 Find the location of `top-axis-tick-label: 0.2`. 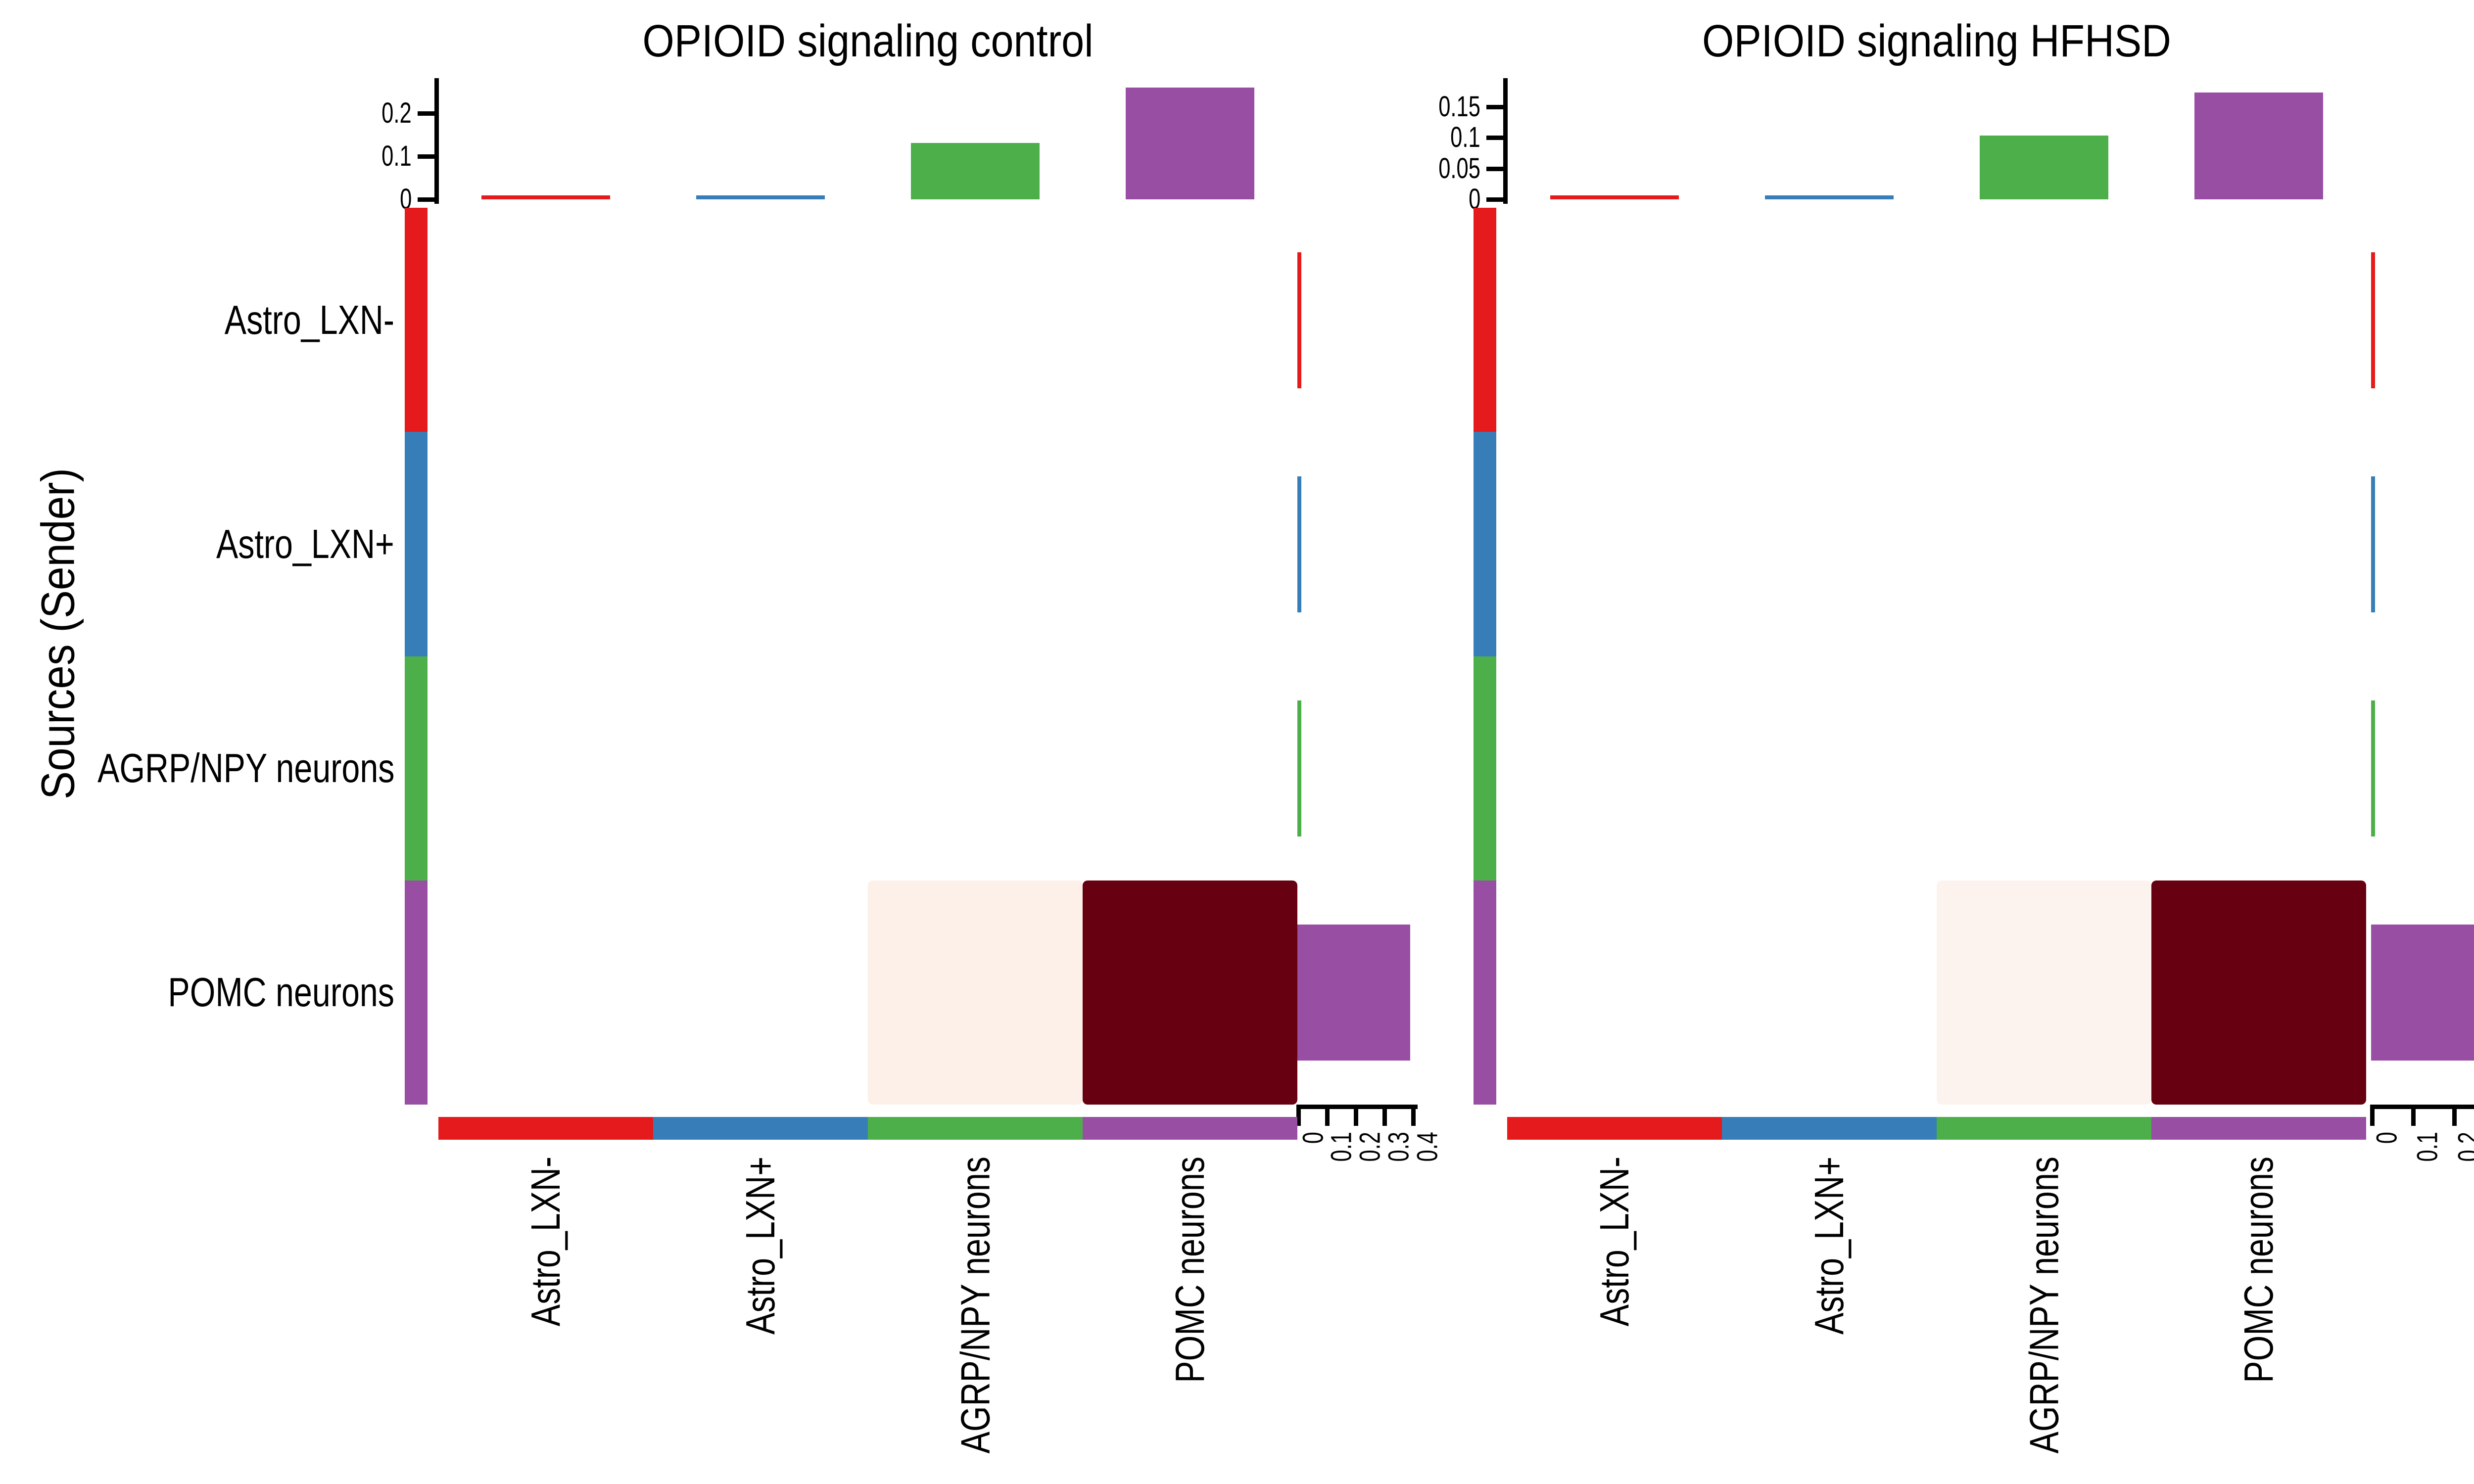

top-axis-tick-label: 0.2 is located at coordinates (397, 113).